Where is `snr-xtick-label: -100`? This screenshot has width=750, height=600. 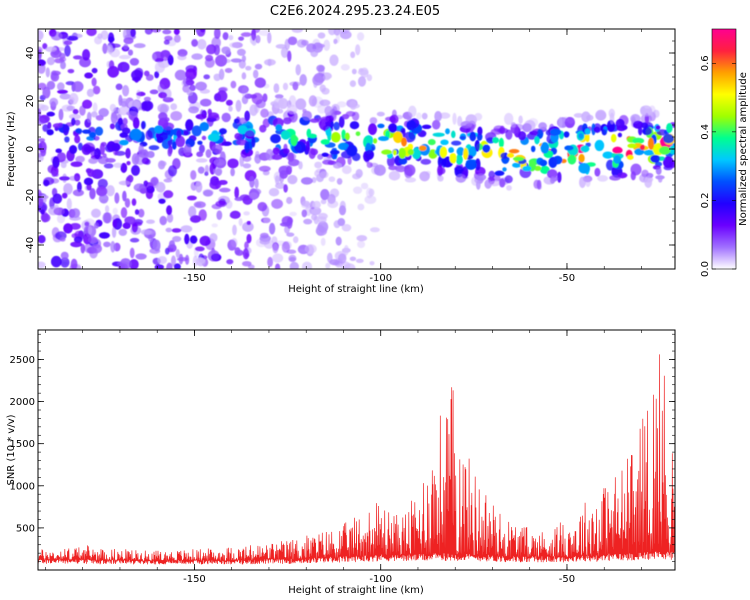
snr-xtick-label: -100 is located at coordinates (380, 579).